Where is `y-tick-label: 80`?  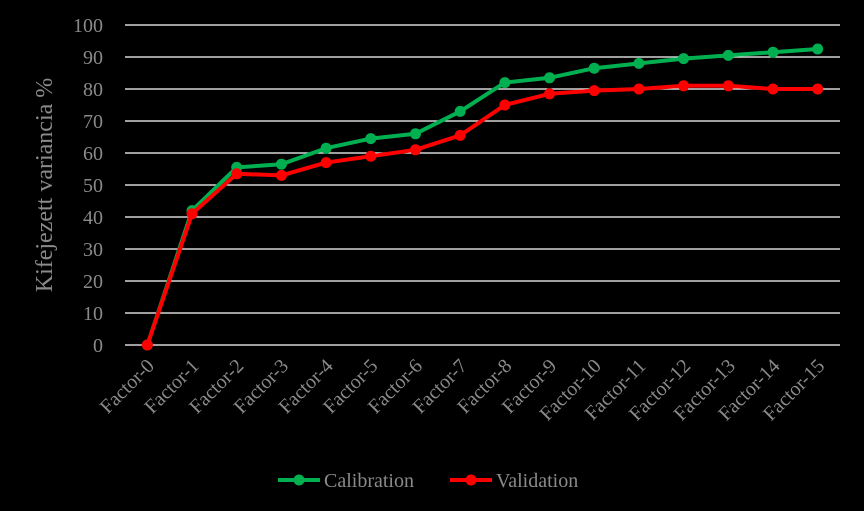
y-tick-label: 80 is located at coordinates (93, 90).